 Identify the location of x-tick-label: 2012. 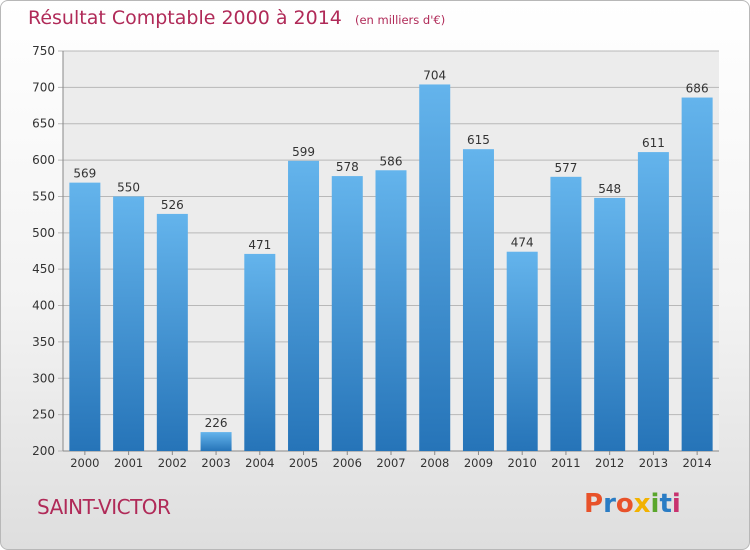
(609, 463).